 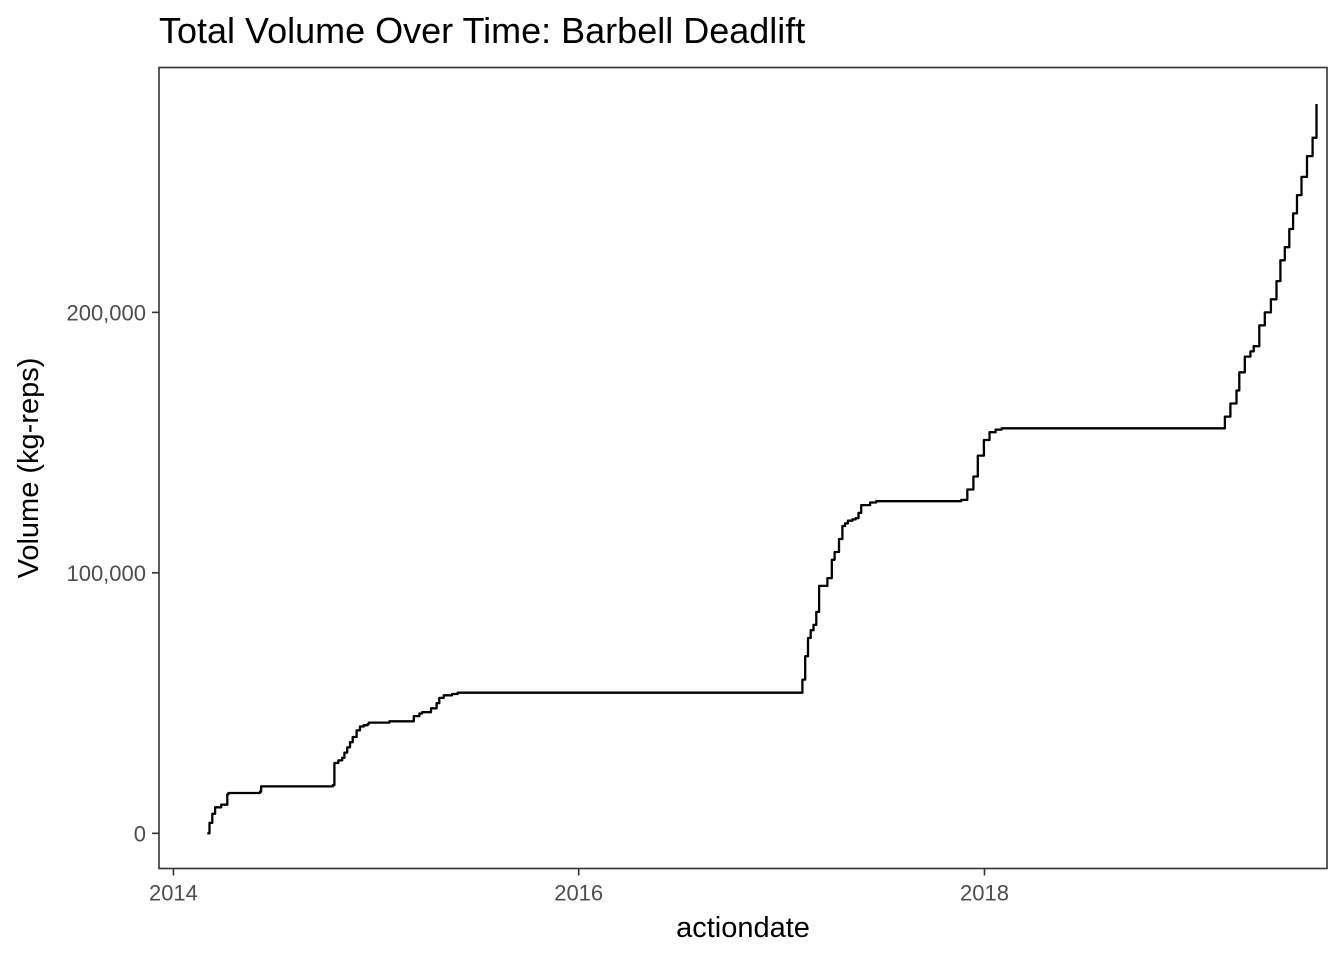 I want to click on x-tick-label: 2016, so click(x=578, y=893).